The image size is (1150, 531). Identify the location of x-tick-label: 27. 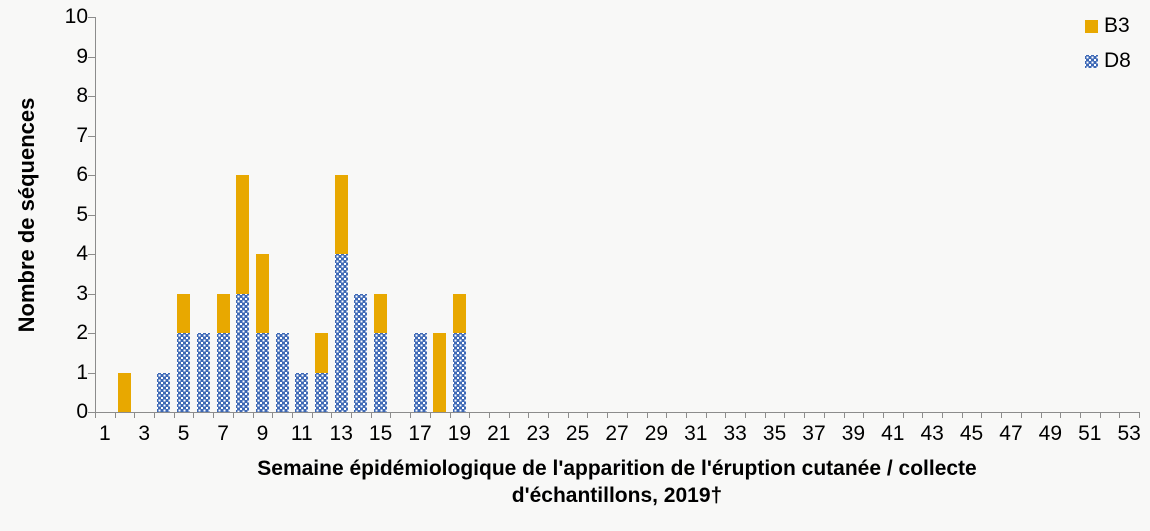
(617, 433).